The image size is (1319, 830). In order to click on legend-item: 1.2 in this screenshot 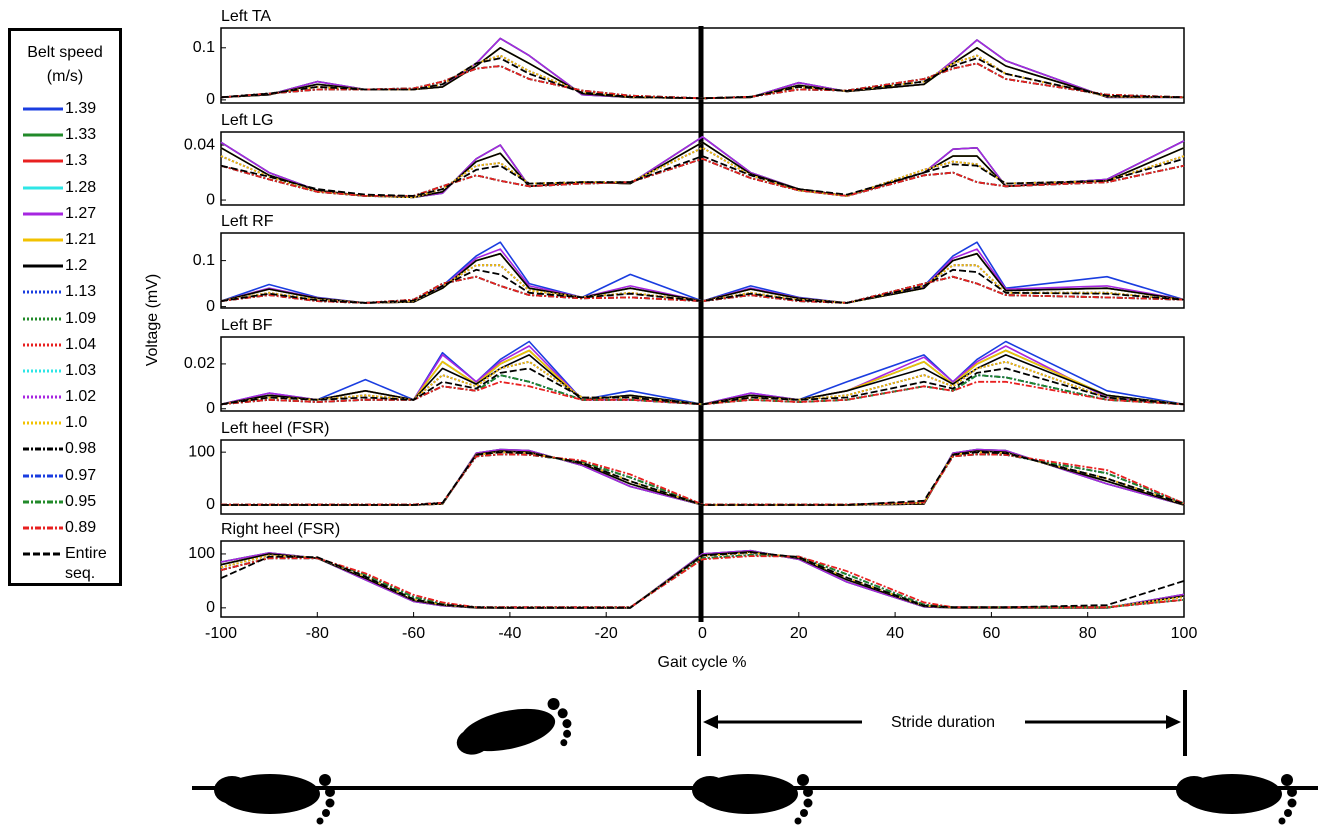, I will do `click(65, 269)`.